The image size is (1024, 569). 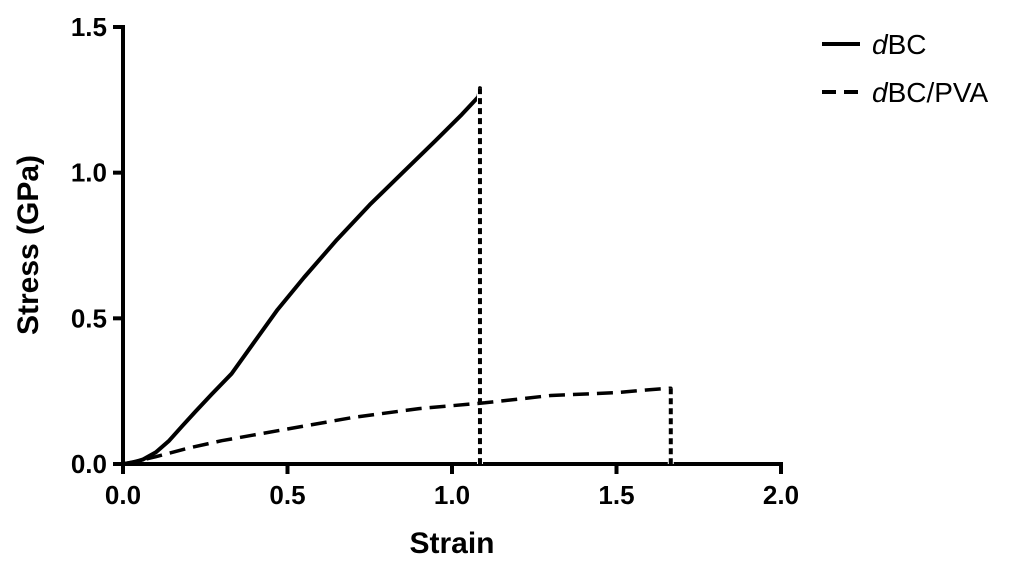 I want to click on series-line-dbc-pva, so click(x=397, y=426).